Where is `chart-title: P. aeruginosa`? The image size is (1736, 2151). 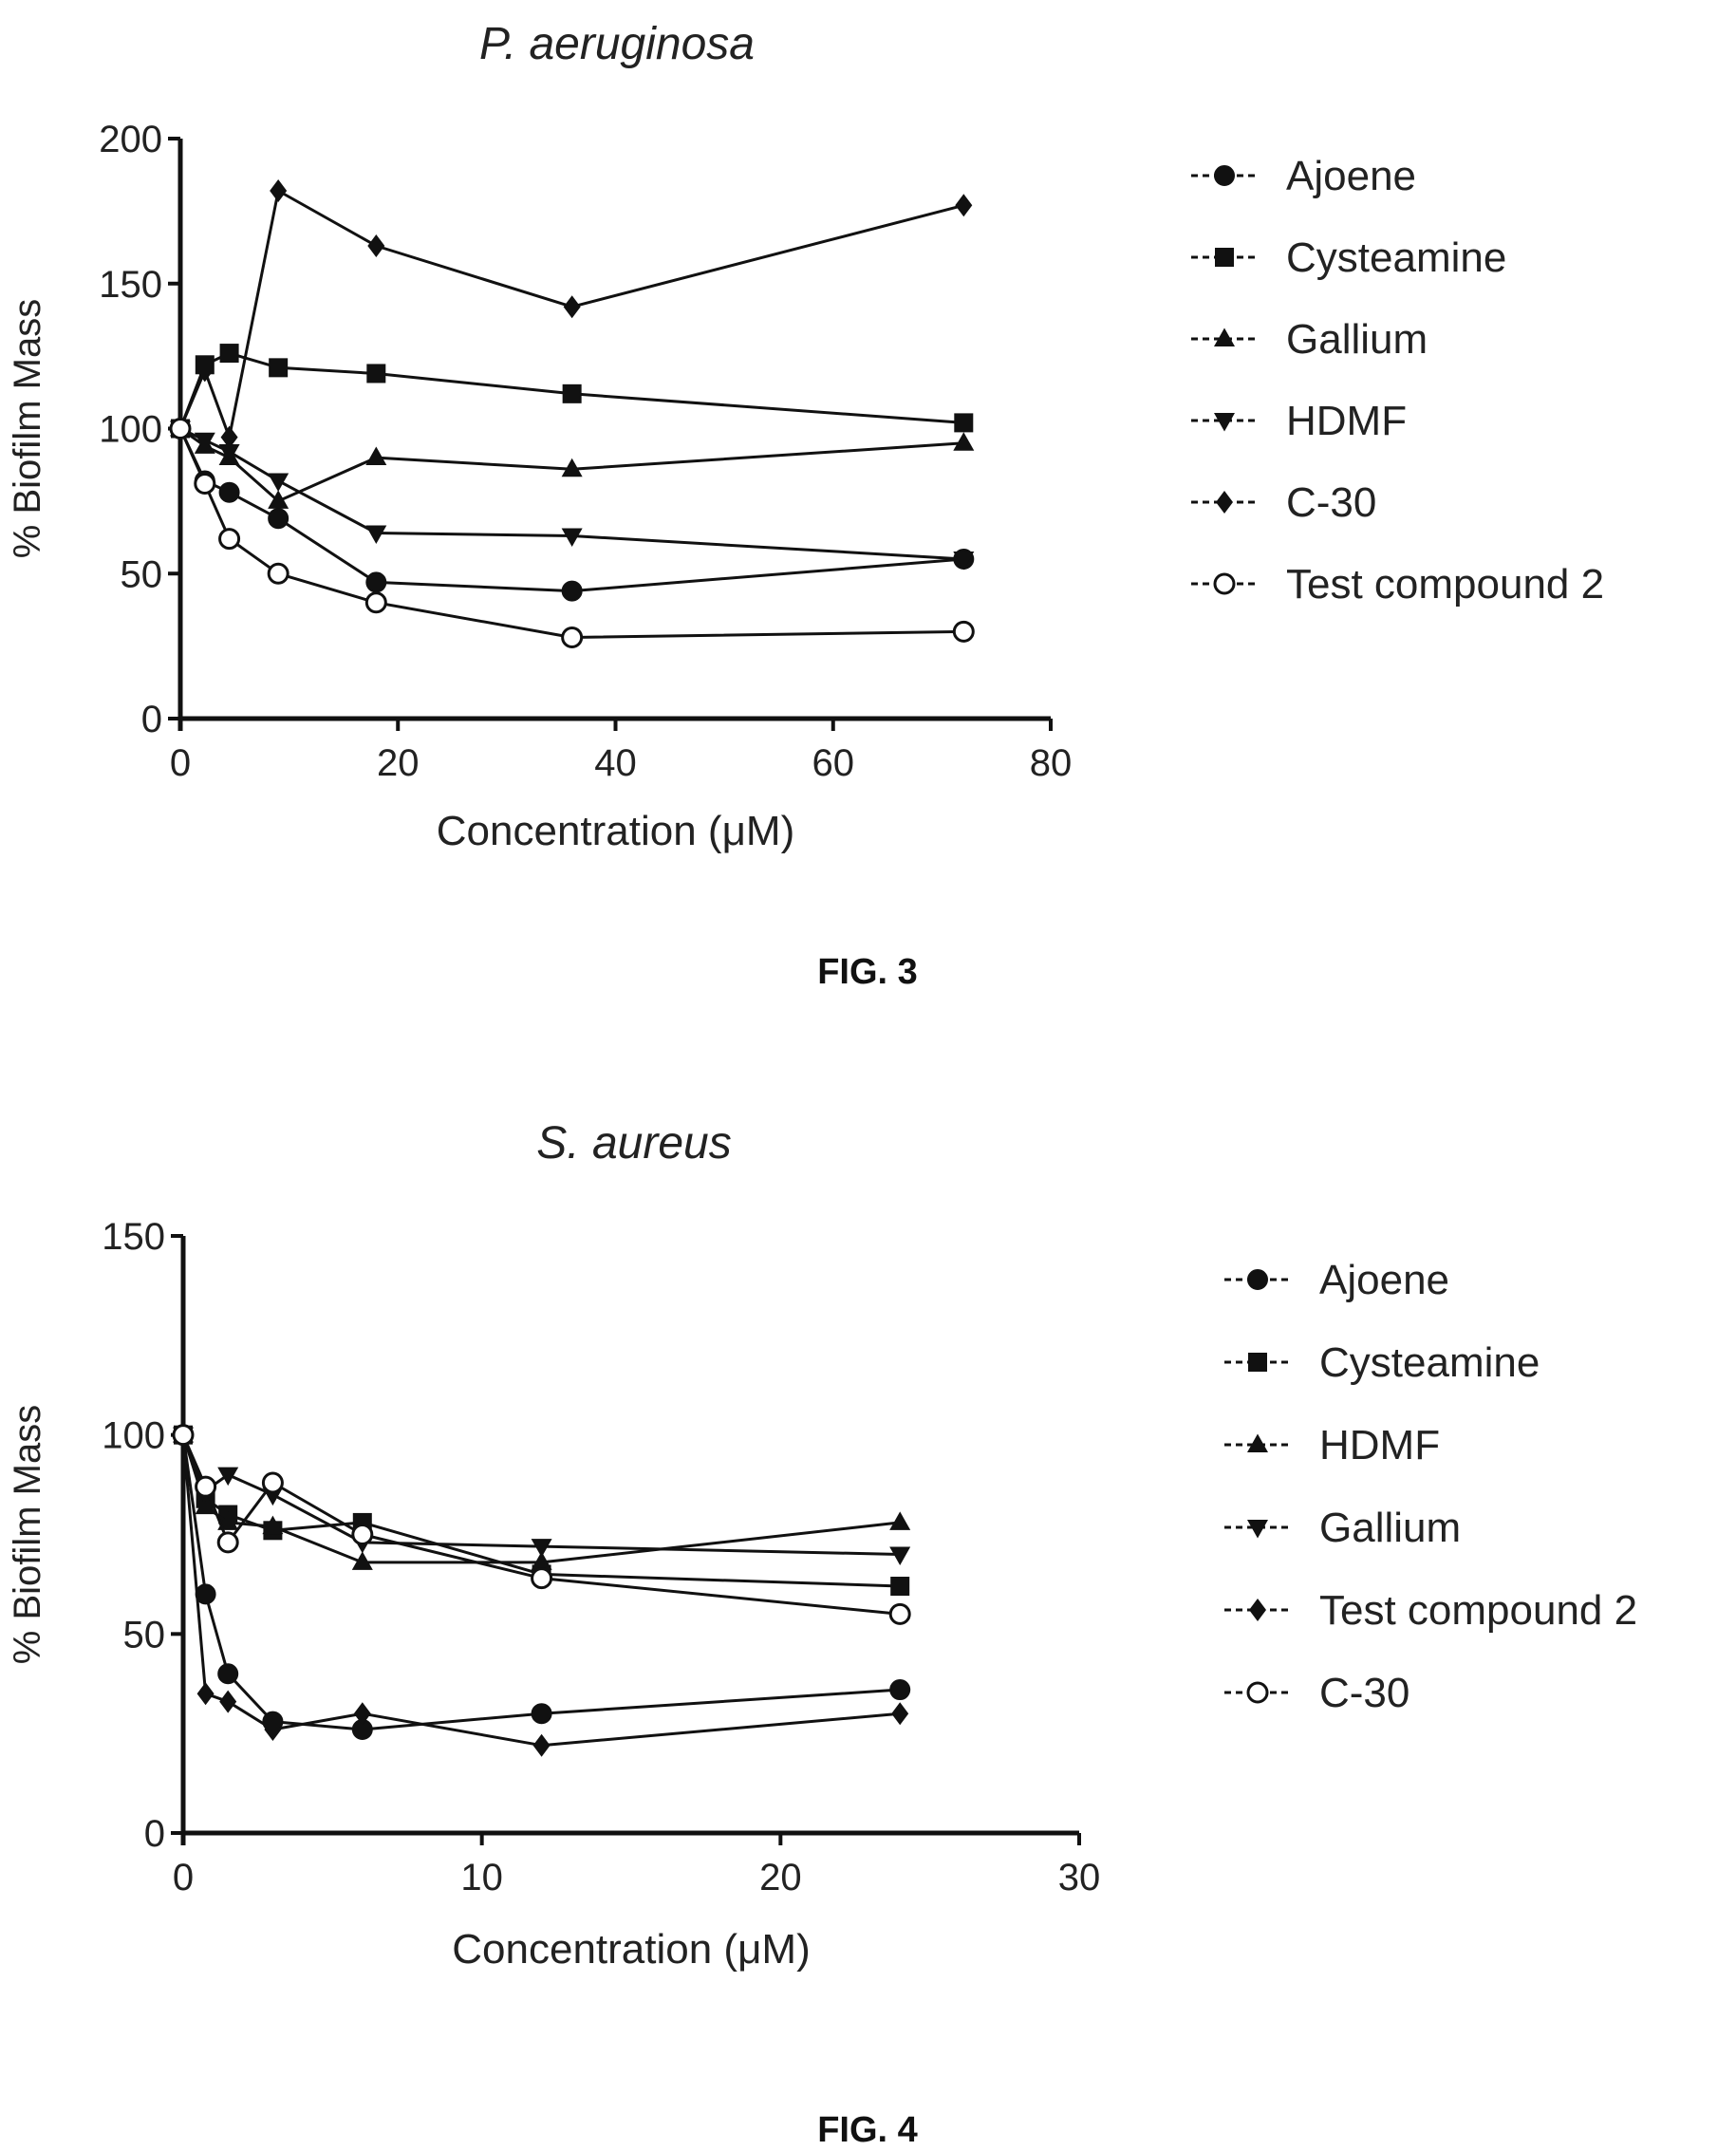
chart-title: P. aeruginosa is located at coordinates (617, 44).